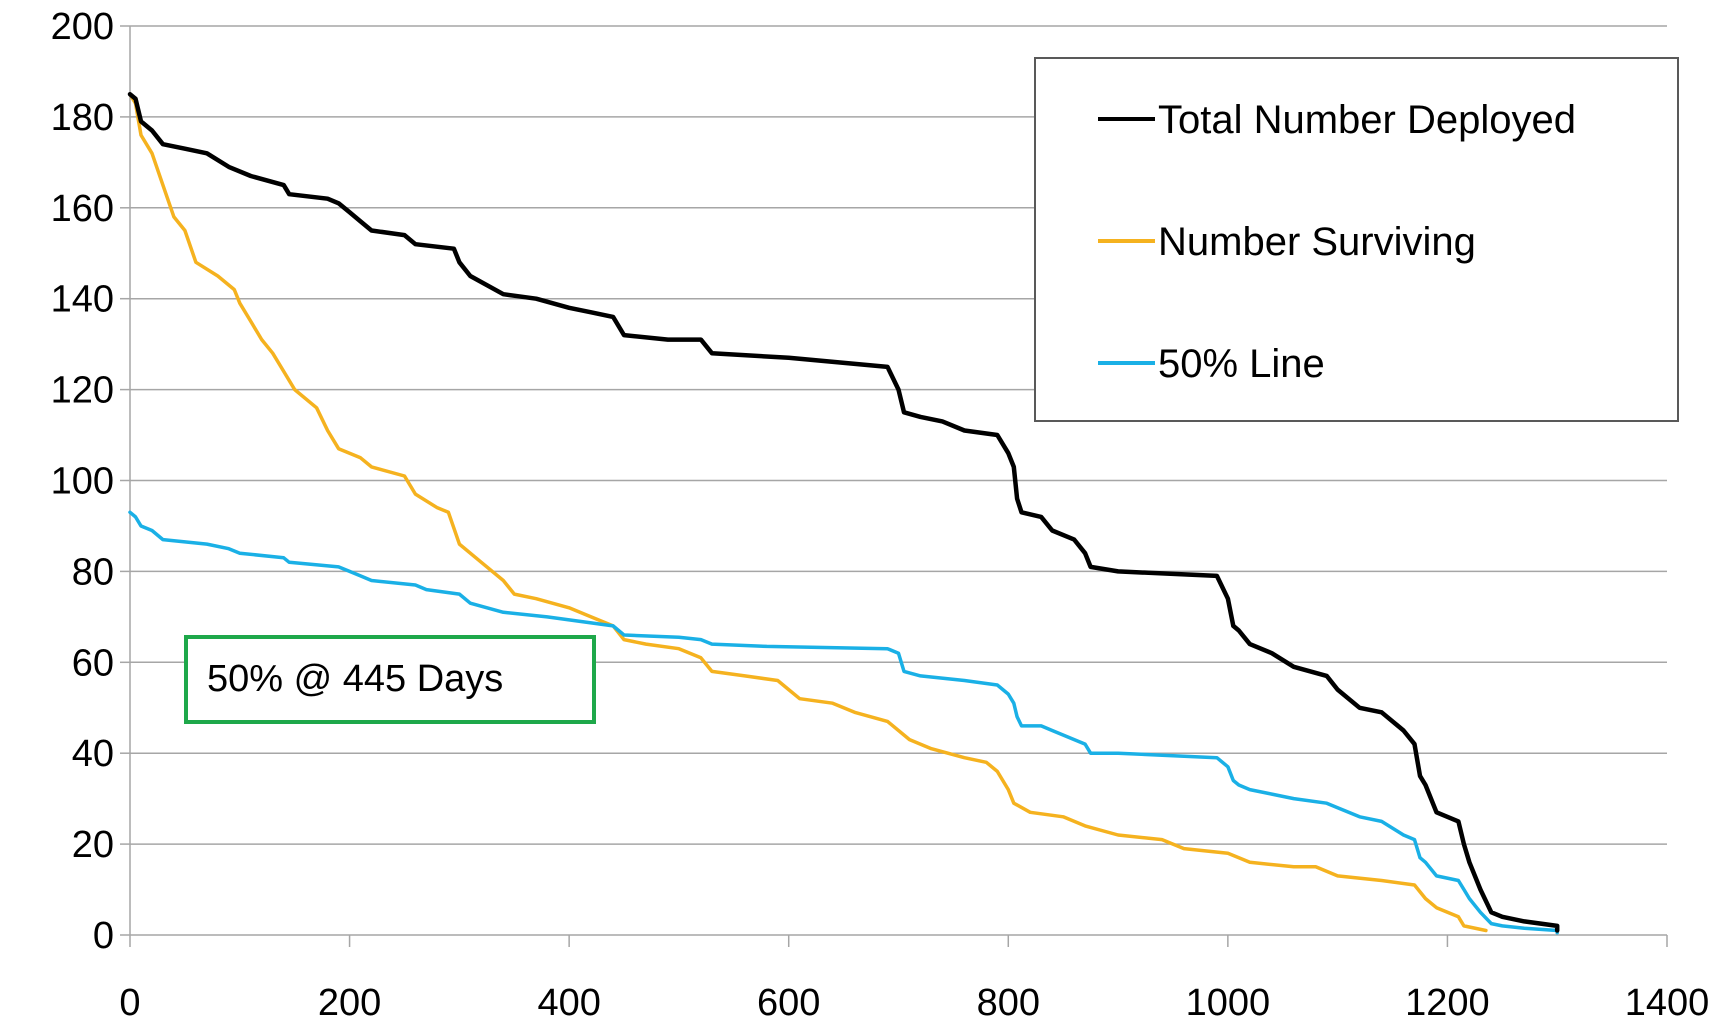 The image size is (1729, 1029). I want to click on y-tick-label-0: 0, so click(103, 936).